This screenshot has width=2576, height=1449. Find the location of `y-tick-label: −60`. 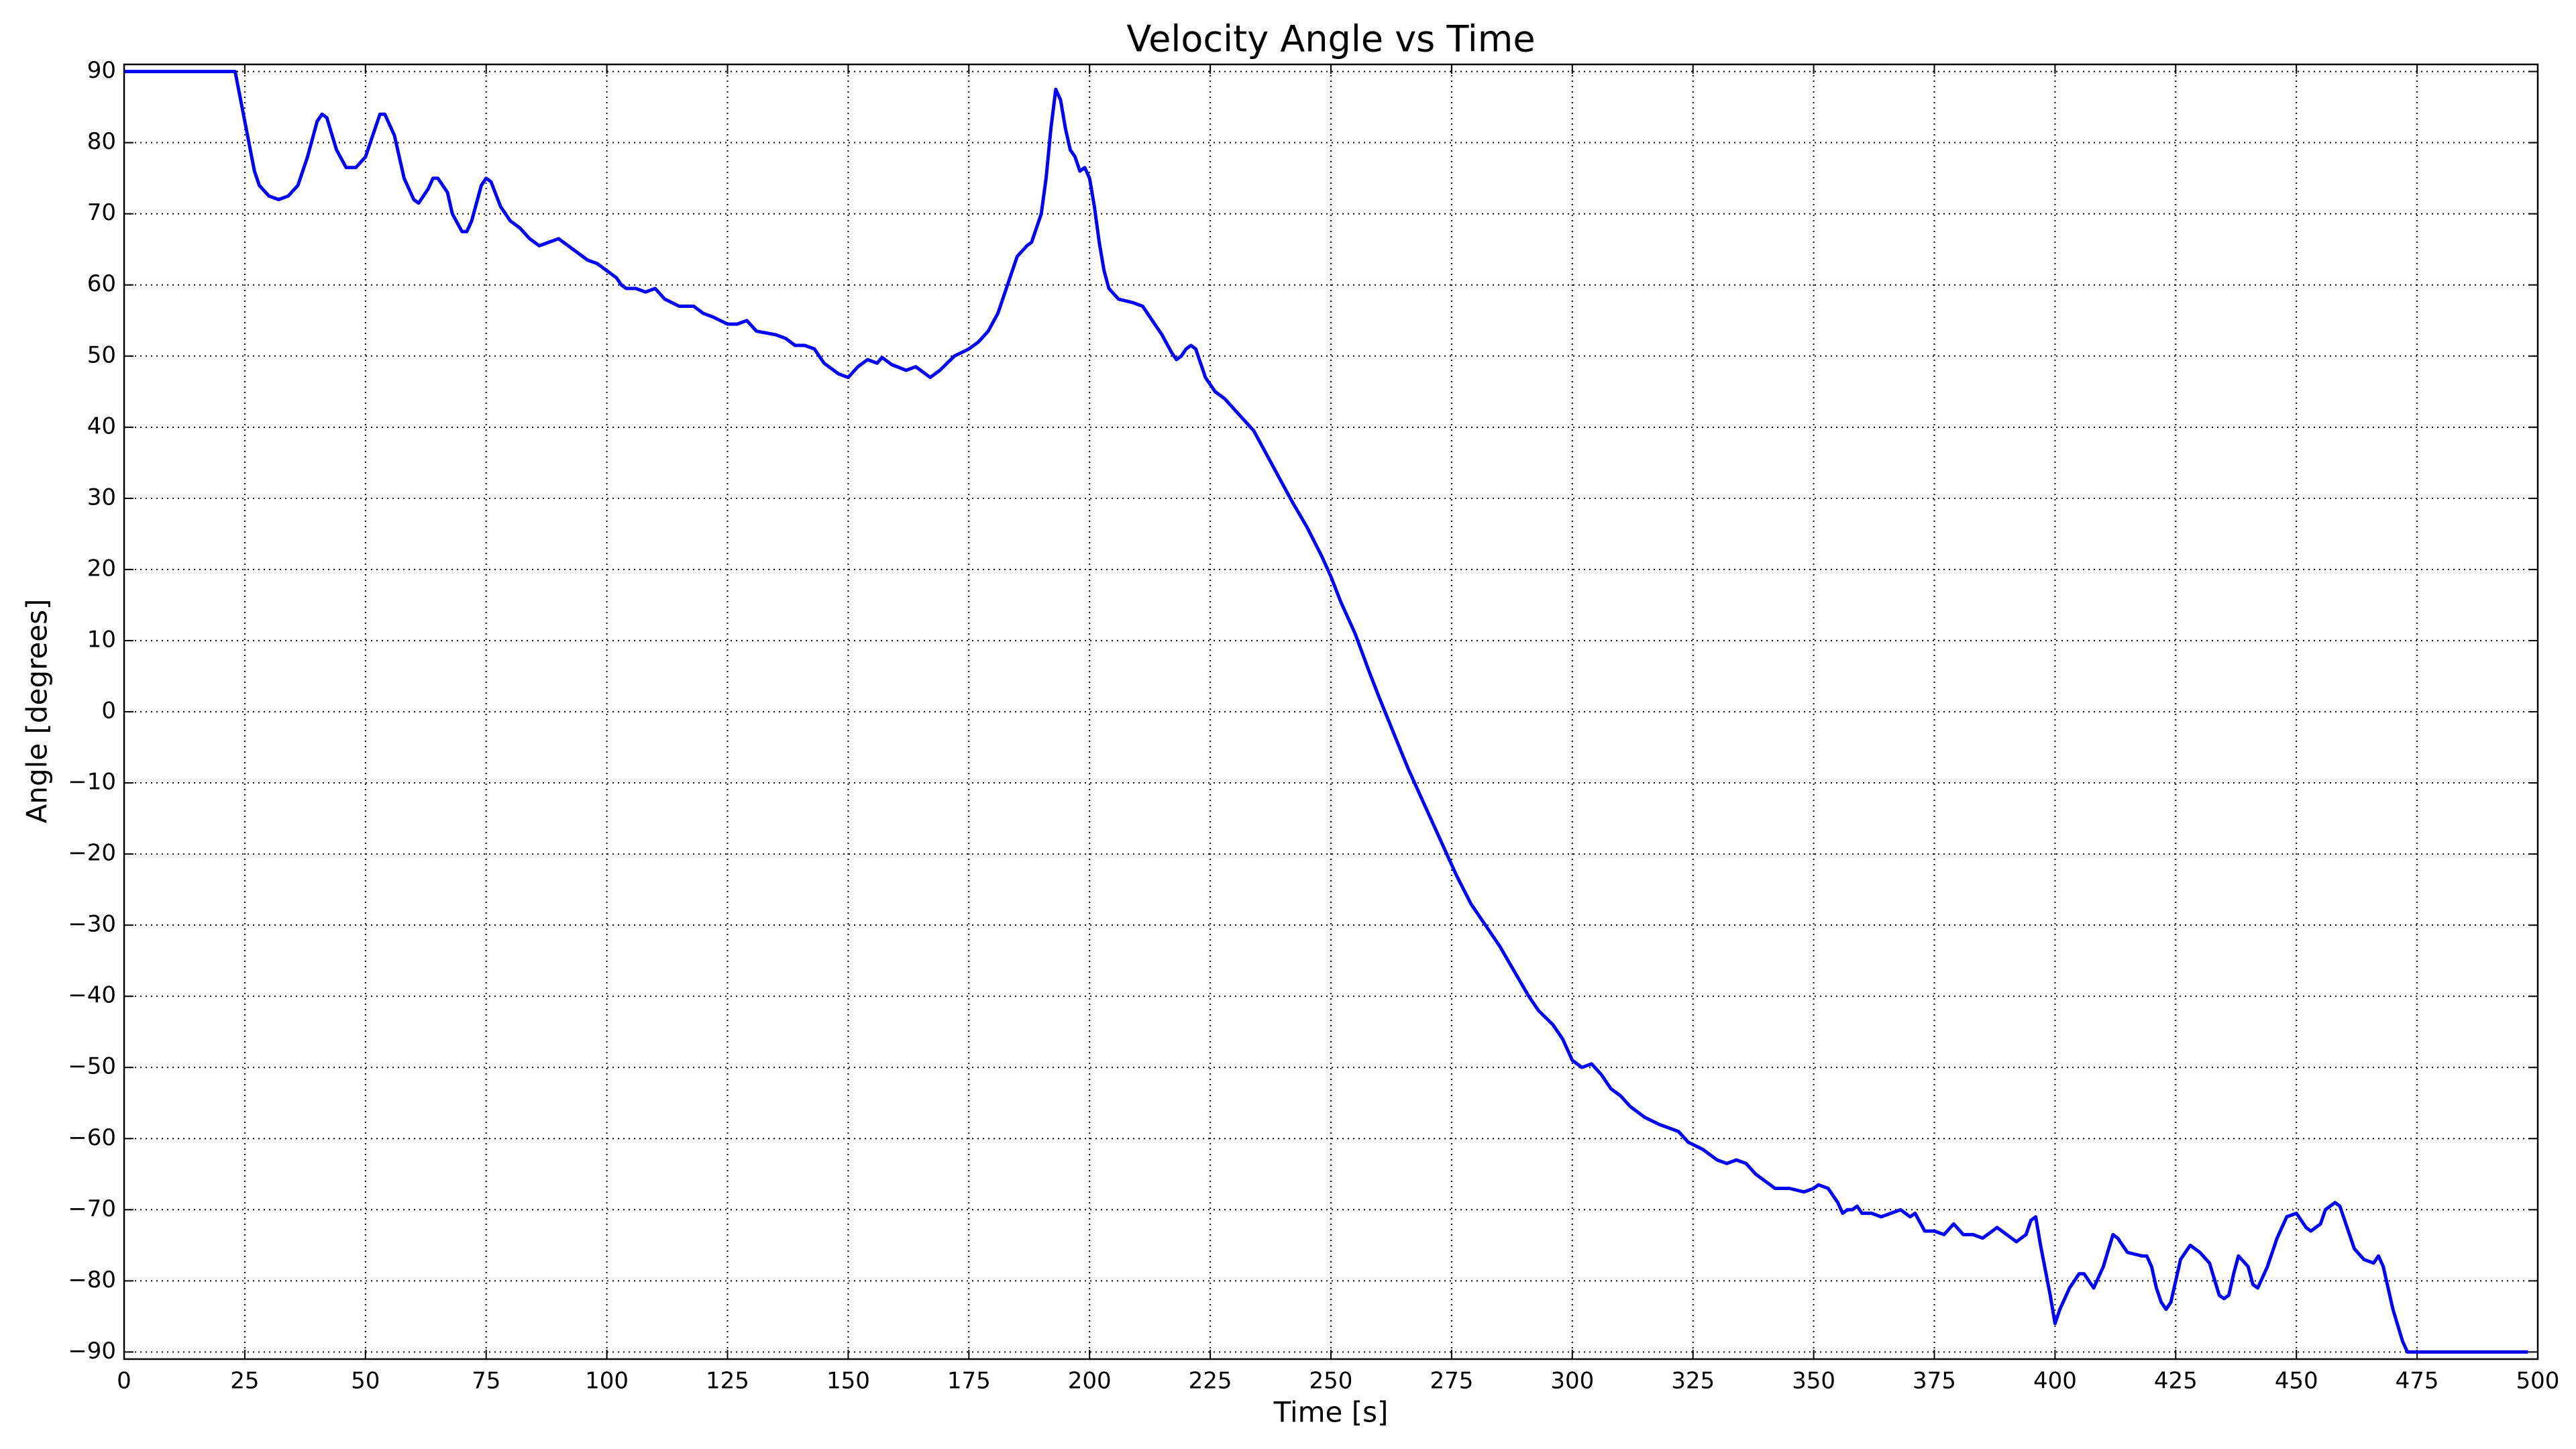

y-tick-label: −60 is located at coordinates (92, 1137).